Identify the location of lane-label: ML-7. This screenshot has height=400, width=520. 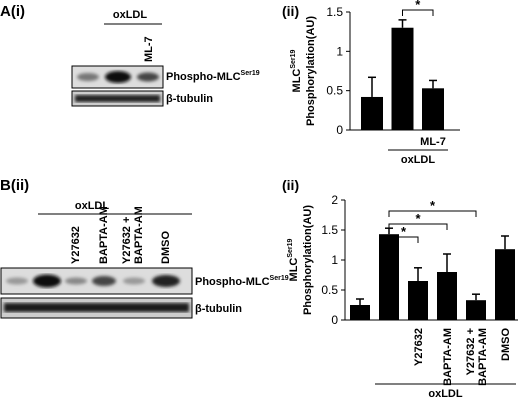
(149, 49).